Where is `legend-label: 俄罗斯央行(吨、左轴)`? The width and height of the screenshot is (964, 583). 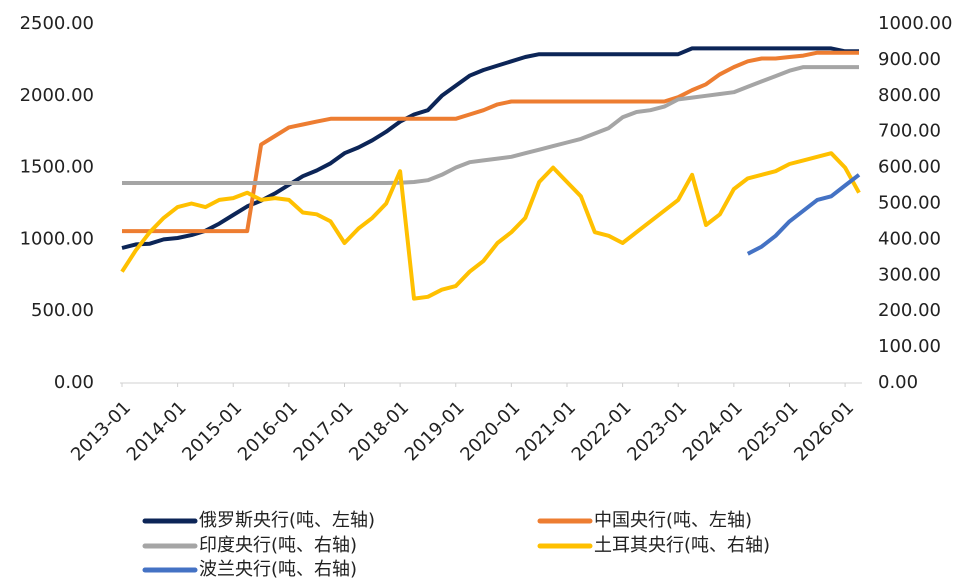
legend-label: 俄罗斯央行(吨、左轴) is located at coordinates (287, 520).